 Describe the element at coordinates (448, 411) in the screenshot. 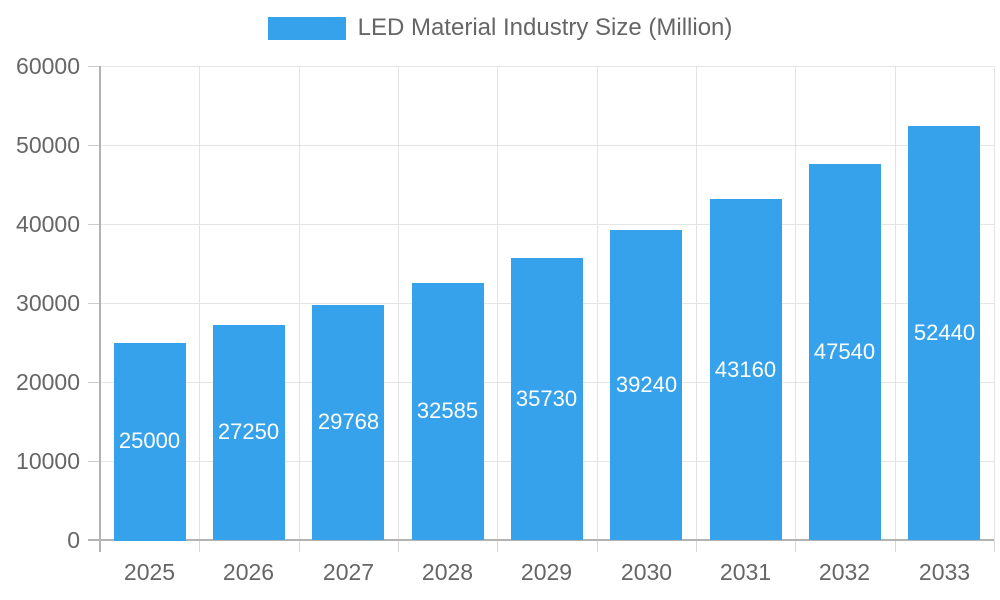

I see `bar-2028` at that location.